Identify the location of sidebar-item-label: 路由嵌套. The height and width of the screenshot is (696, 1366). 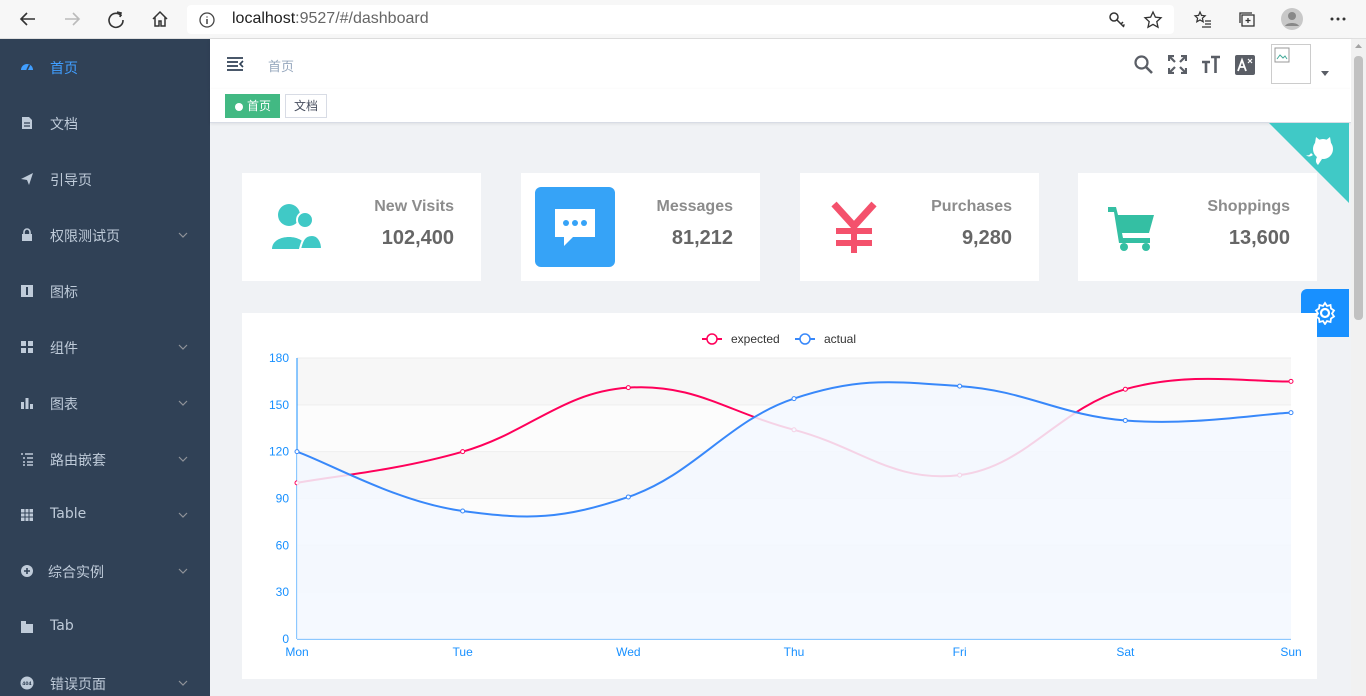
(78, 461).